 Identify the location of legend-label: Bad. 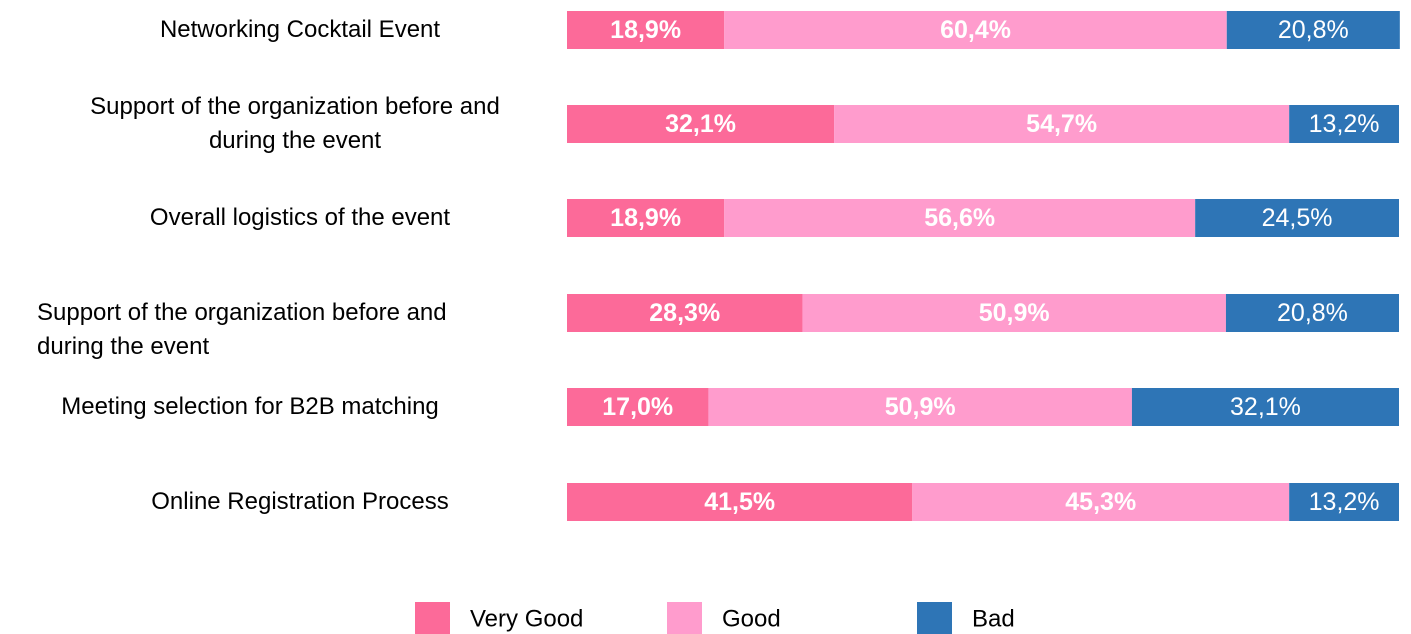
(993, 619).